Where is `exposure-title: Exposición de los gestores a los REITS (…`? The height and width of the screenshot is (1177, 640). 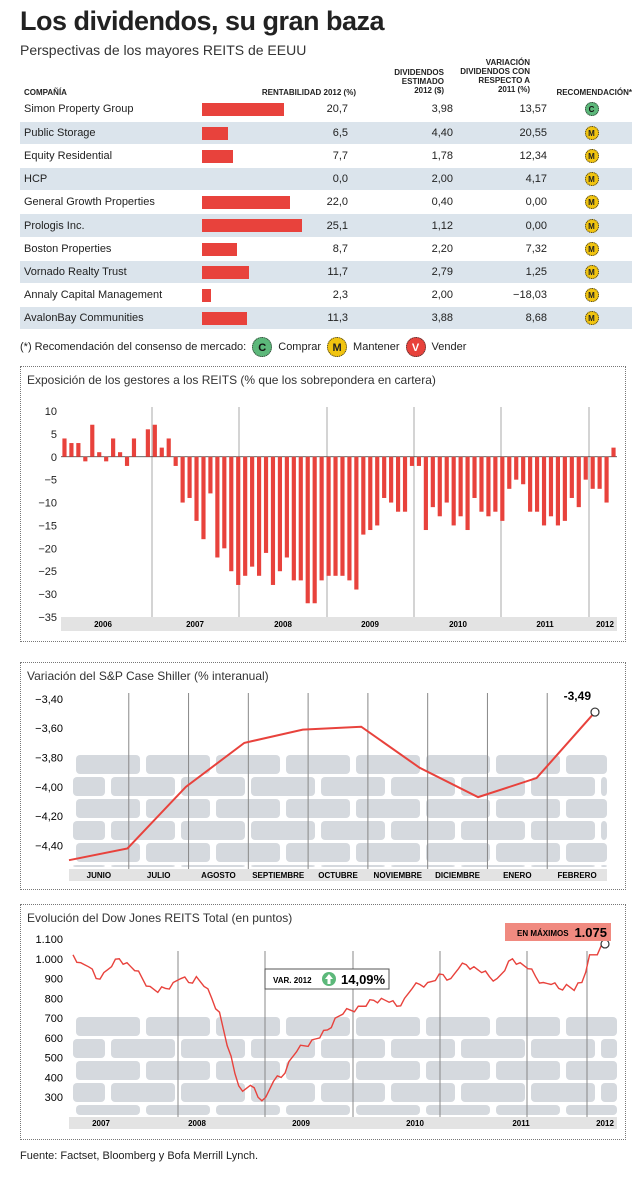 exposure-title: Exposición de los gestores a los REITS (… is located at coordinates (231, 380).